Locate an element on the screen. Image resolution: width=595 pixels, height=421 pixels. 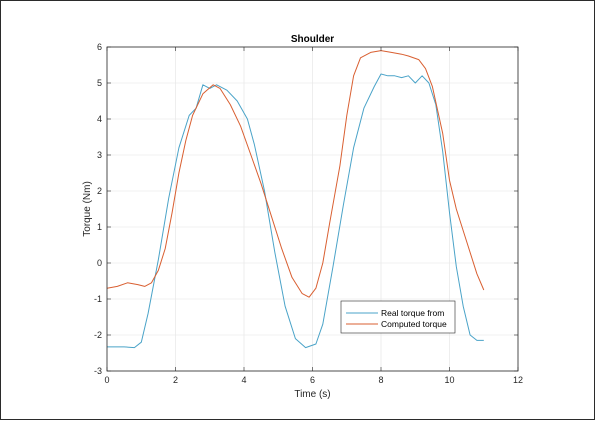
x-tick-label: 8 is located at coordinates (380, 380).